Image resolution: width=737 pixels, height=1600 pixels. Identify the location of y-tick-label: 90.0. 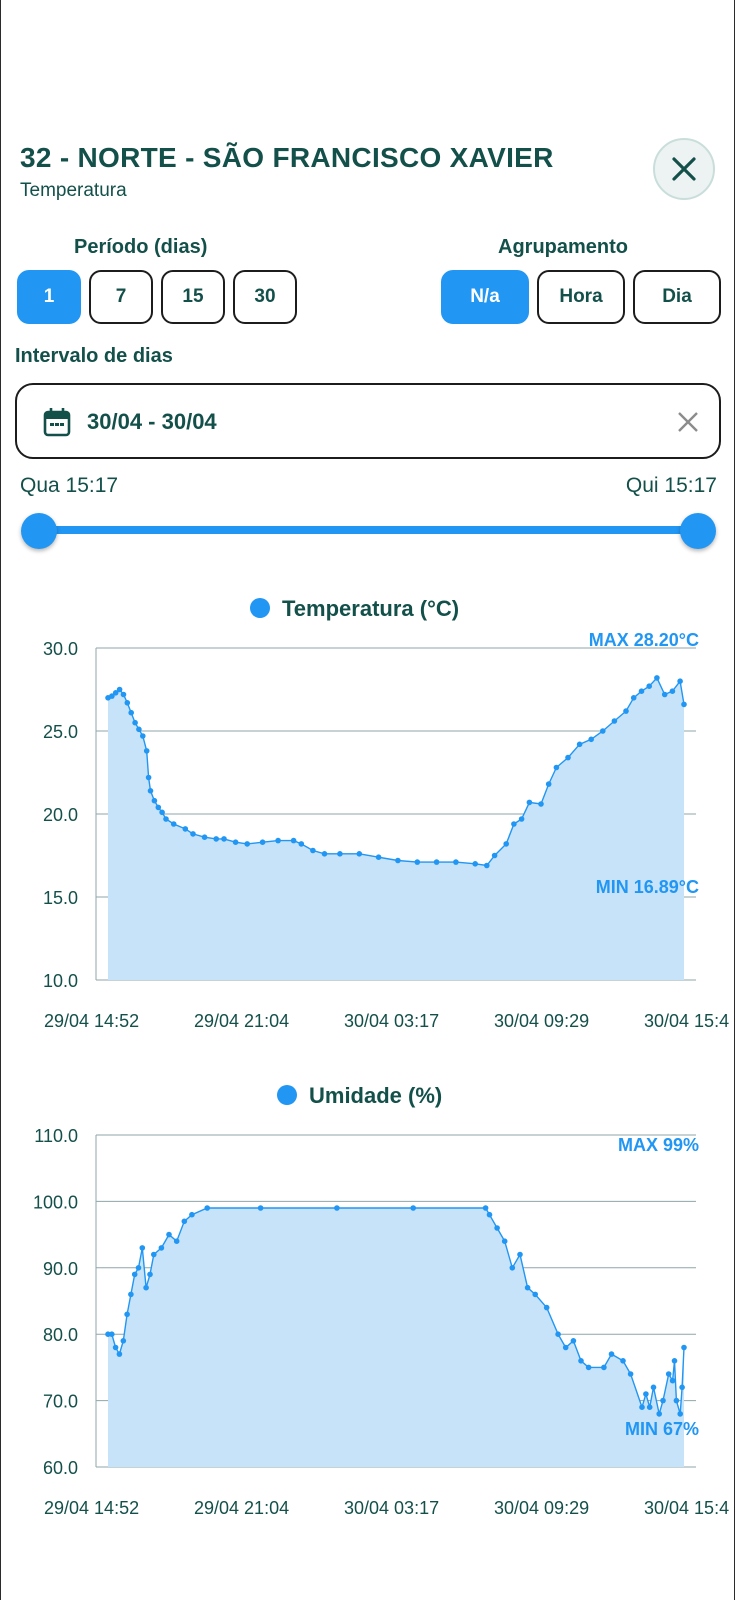
(60, 1269).